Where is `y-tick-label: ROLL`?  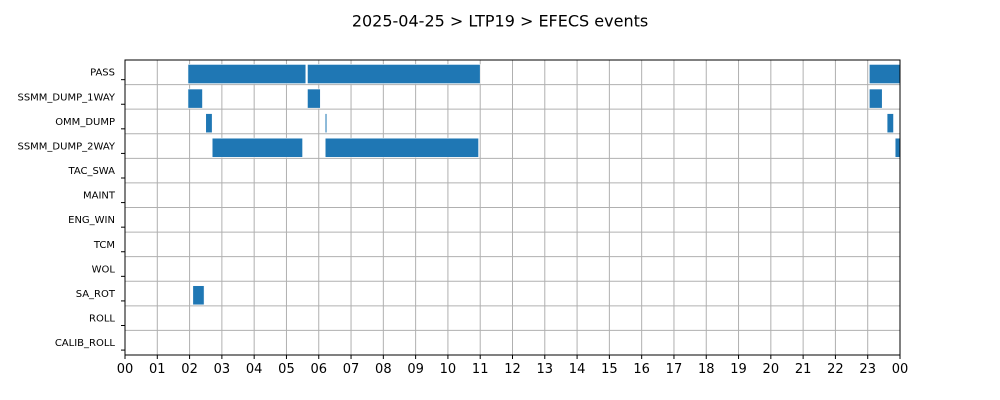 y-tick-label: ROLL is located at coordinates (102, 319).